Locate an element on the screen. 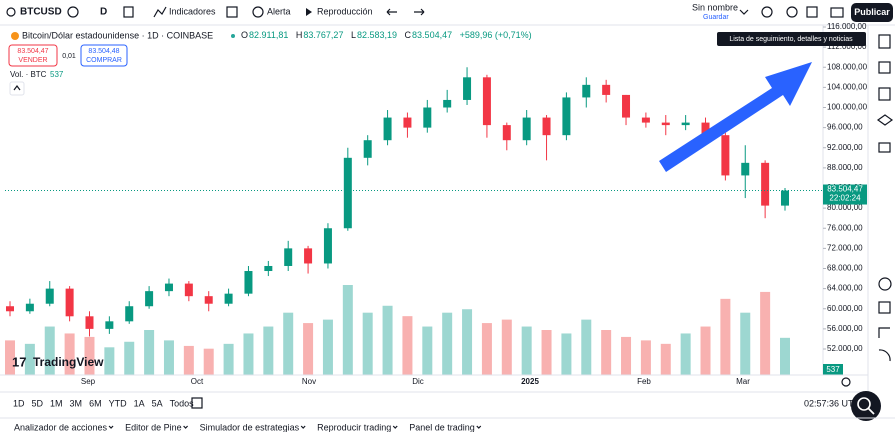 The image size is (895, 437). sell-price: 83.504,47 is located at coordinates (32, 51).